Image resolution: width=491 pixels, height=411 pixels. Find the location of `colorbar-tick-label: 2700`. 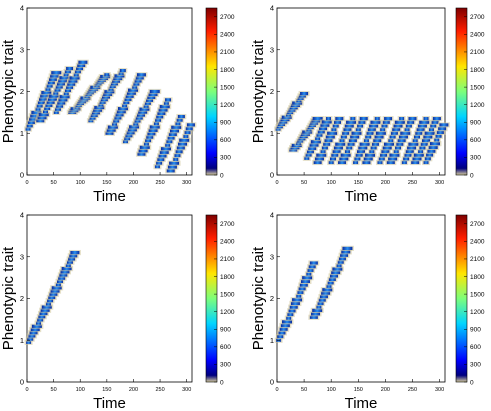

colorbar-tick-label: 2700 is located at coordinates (227, 224).